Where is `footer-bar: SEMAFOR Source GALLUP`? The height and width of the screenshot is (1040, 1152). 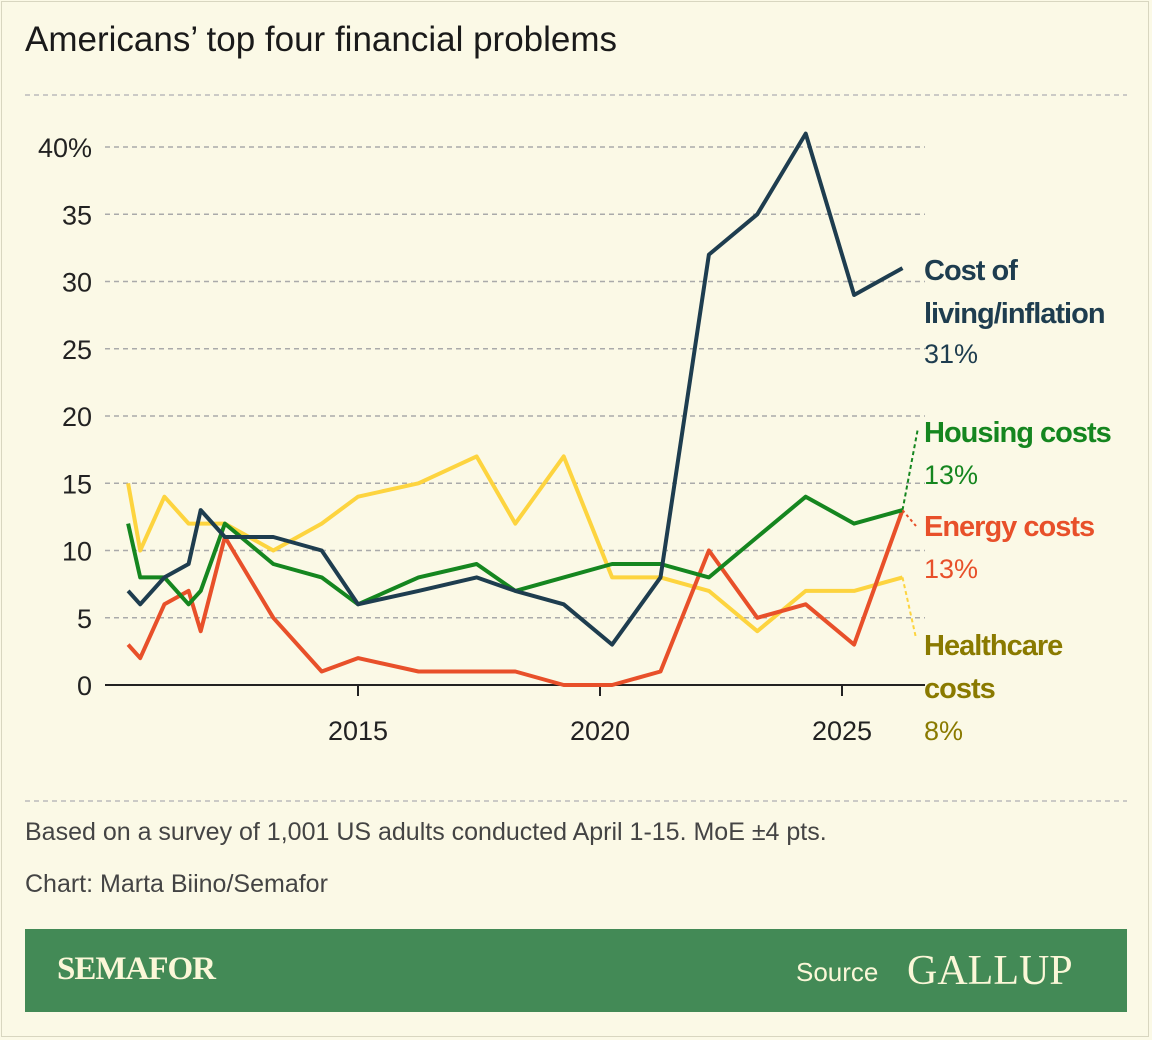
footer-bar: SEMAFOR Source GALLUP is located at coordinates (576, 970).